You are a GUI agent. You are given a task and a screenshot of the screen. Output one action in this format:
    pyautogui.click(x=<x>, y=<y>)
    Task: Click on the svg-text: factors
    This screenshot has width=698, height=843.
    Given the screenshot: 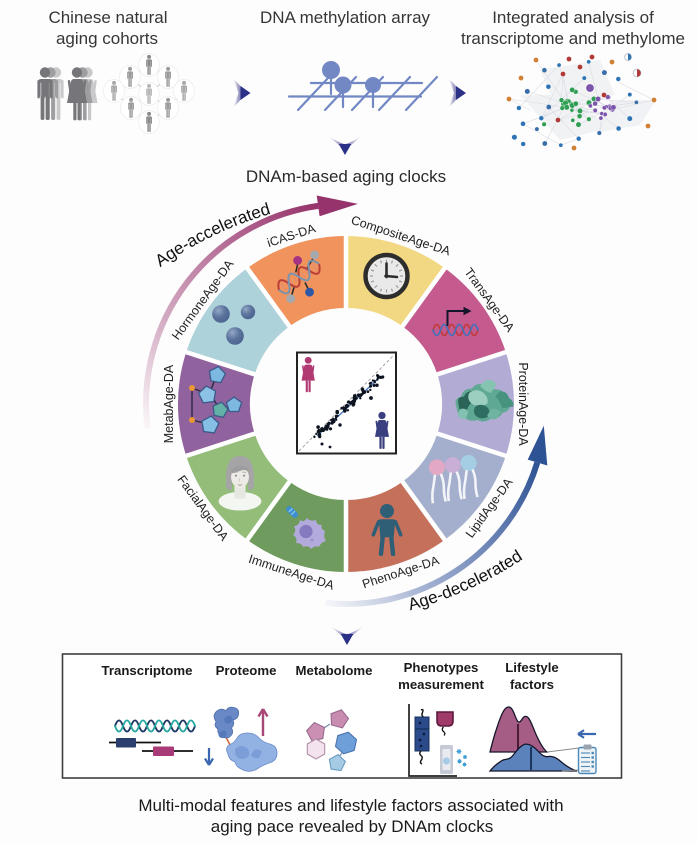 What is the action you would take?
    pyautogui.click(x=532, y=684)
    